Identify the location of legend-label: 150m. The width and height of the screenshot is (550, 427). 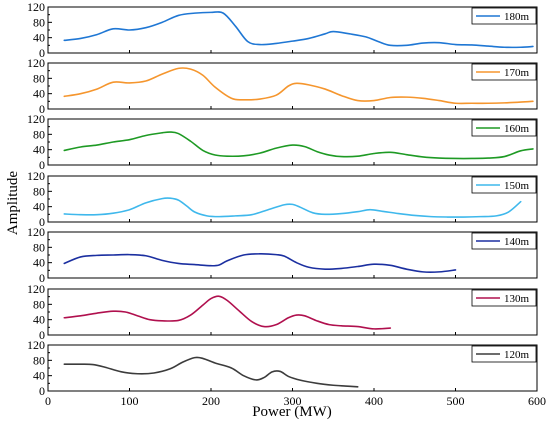
(517, 186).